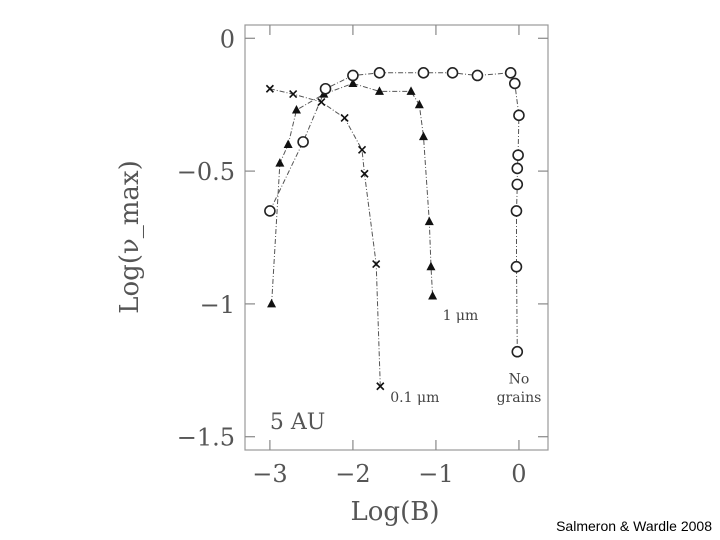  Describe the element at coordinates (269, 474) in the screenshot. I see `x-tick-label: −3` at that location.